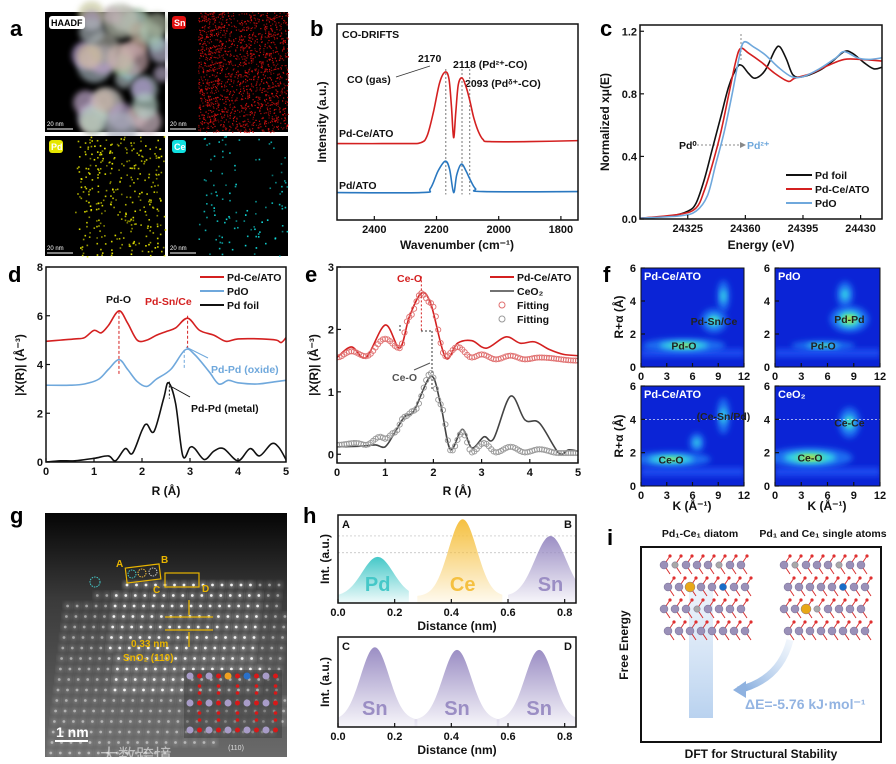 Image resolution: width=896 pixels, height=764 pixels. I want to click on heatmap-band, so click(827, 471).